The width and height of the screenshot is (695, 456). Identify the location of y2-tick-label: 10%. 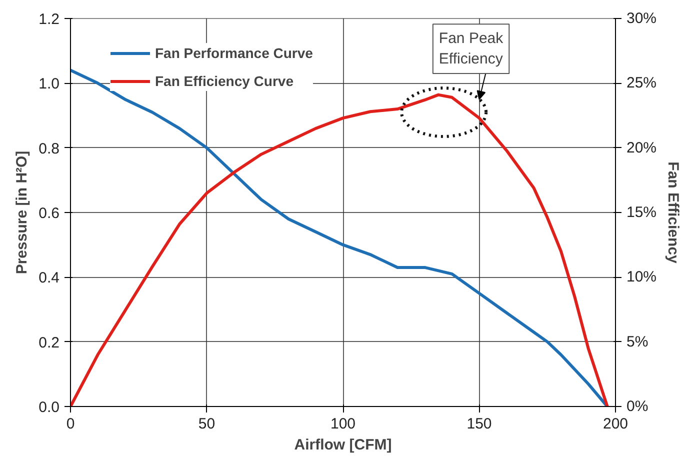
(641, 277).